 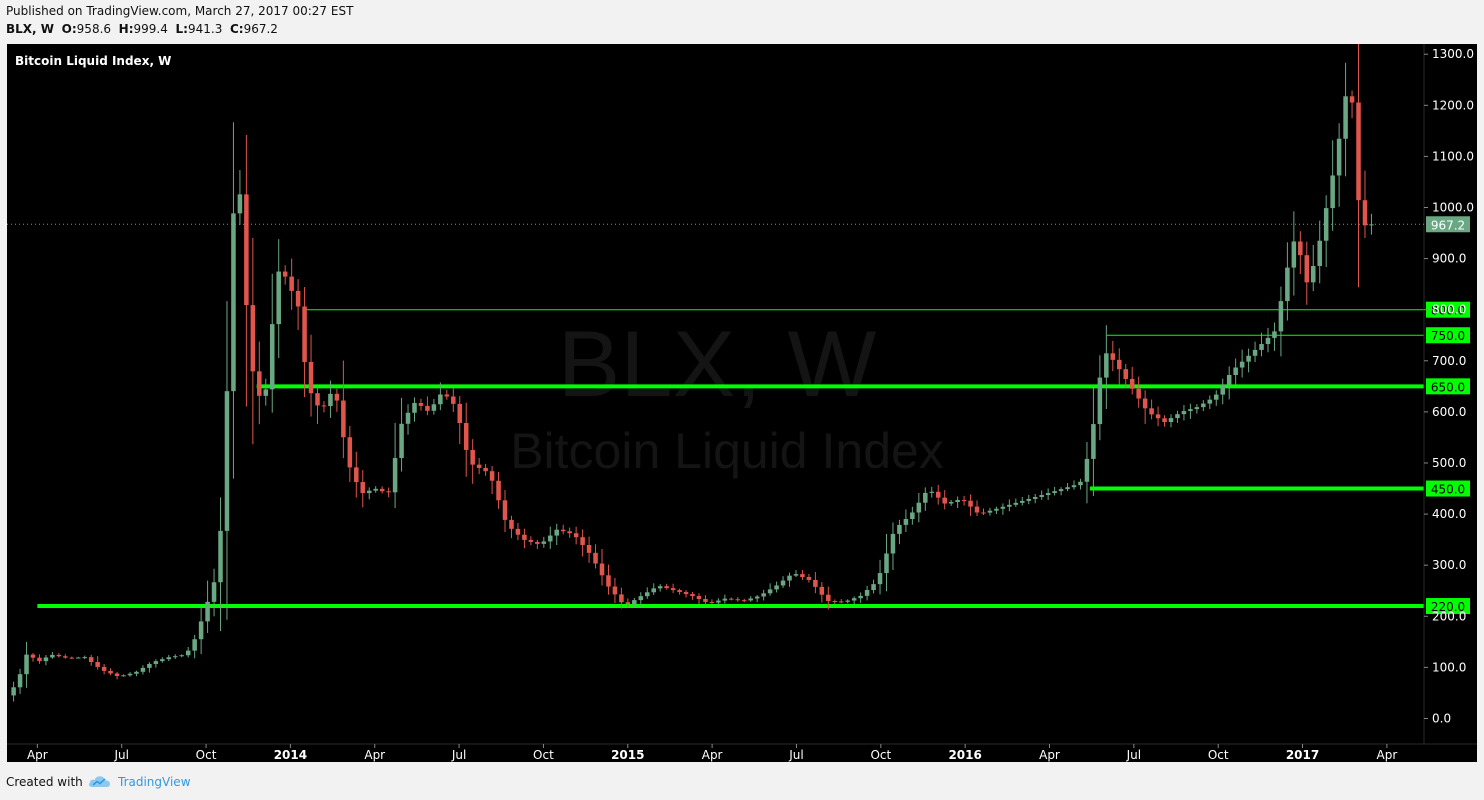 I want to click on x-tick-label: 2015, so click(x=627, y=755).